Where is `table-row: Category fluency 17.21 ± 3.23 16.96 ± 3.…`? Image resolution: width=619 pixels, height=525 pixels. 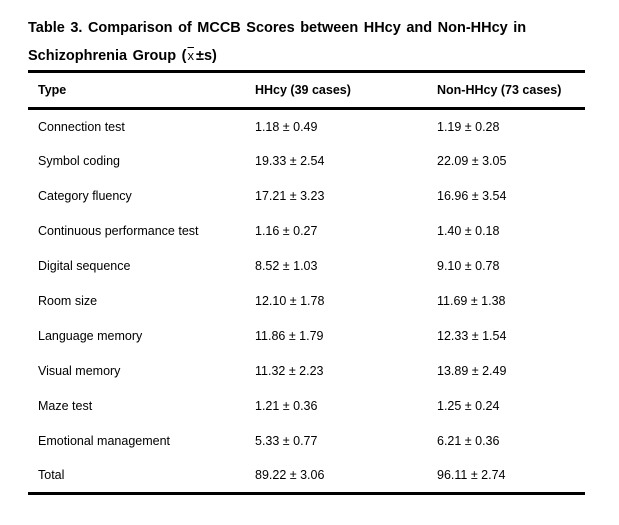 table-row: Category fluency 17.21 ± 3.23 16.96 ± 3.… is located at coordinates (306, 196).